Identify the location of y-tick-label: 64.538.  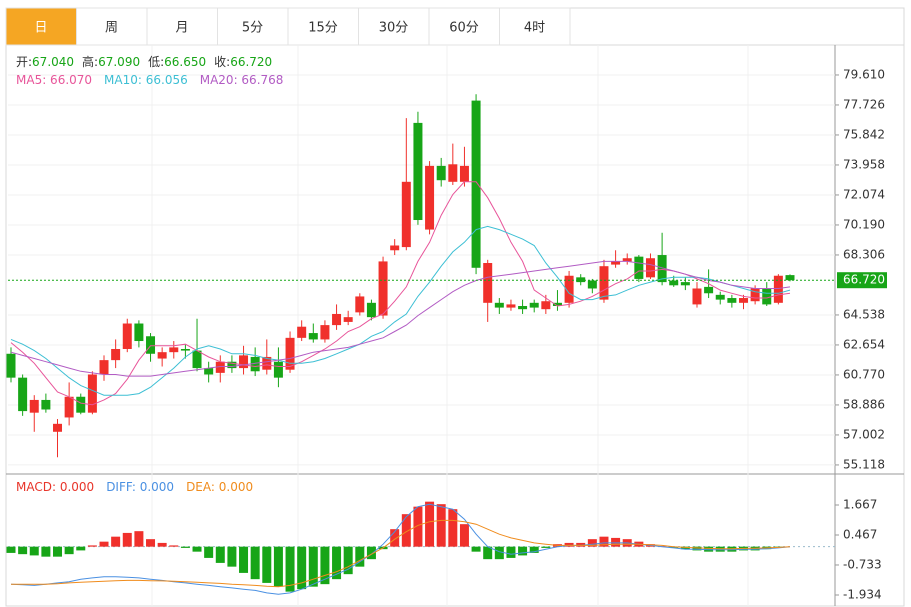
(864, 314).